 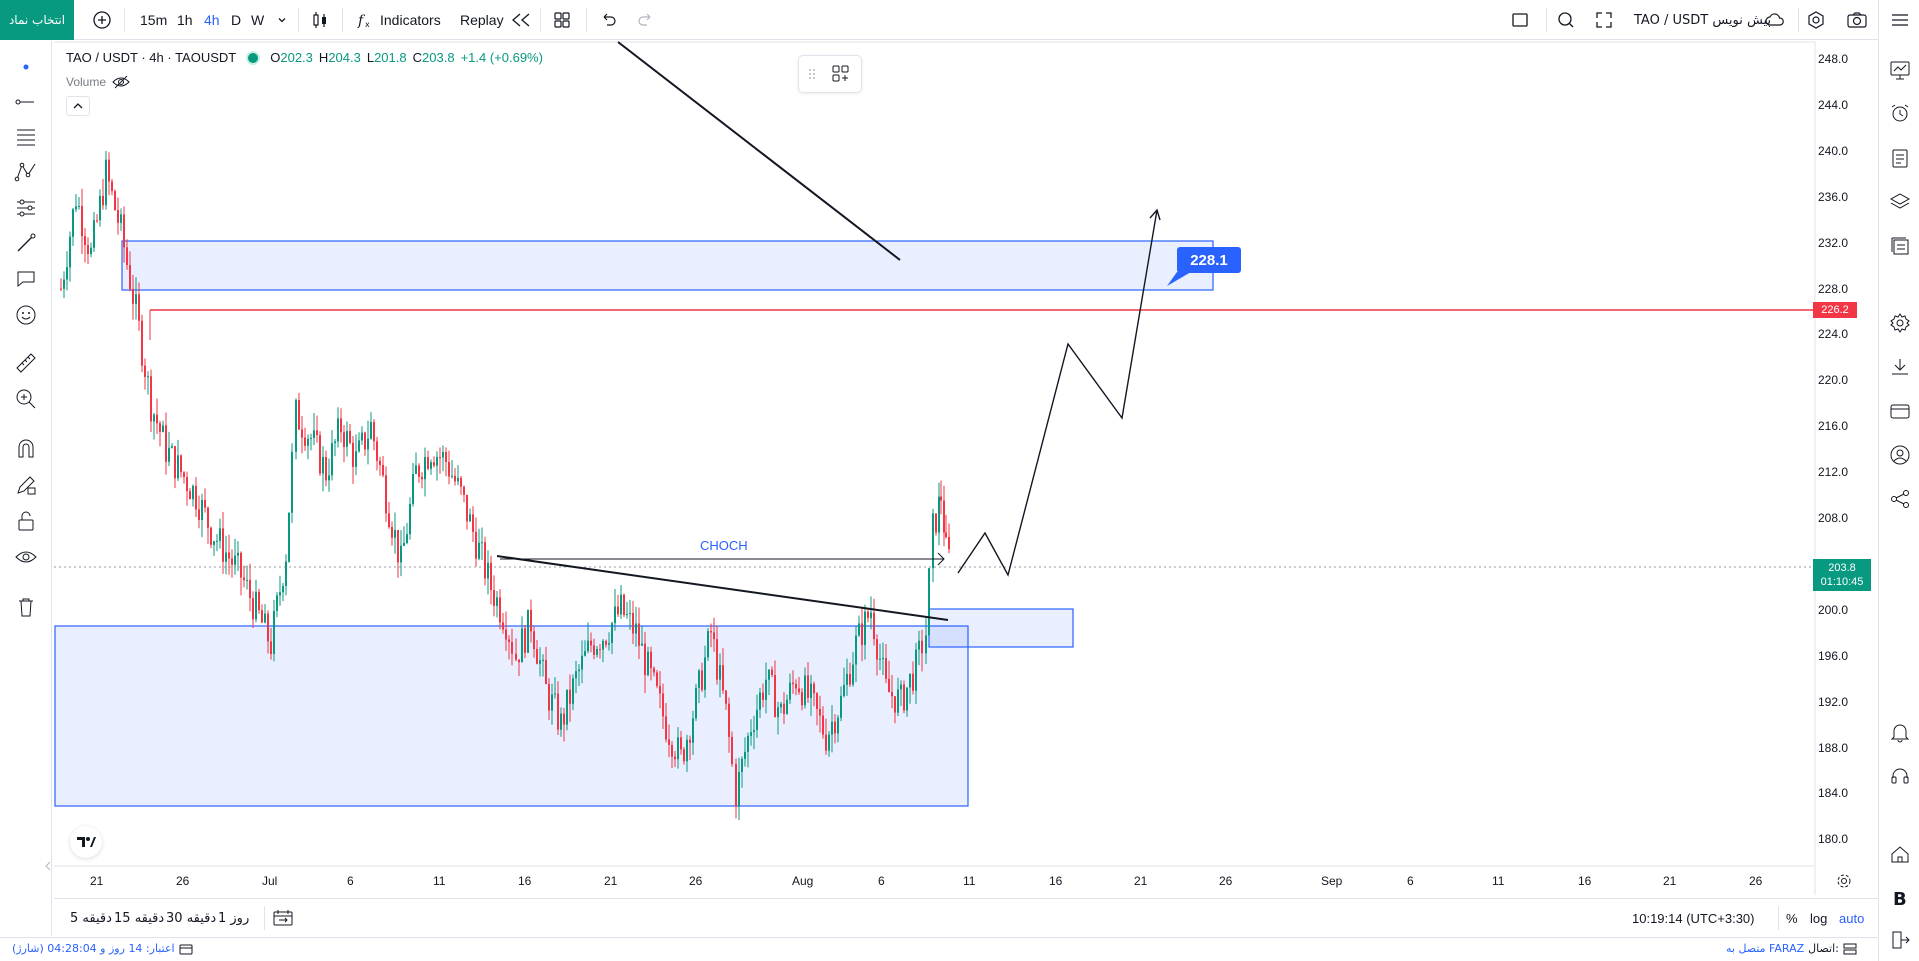 I want to click on stay-drawing-tool, so click(x=26, y=485).